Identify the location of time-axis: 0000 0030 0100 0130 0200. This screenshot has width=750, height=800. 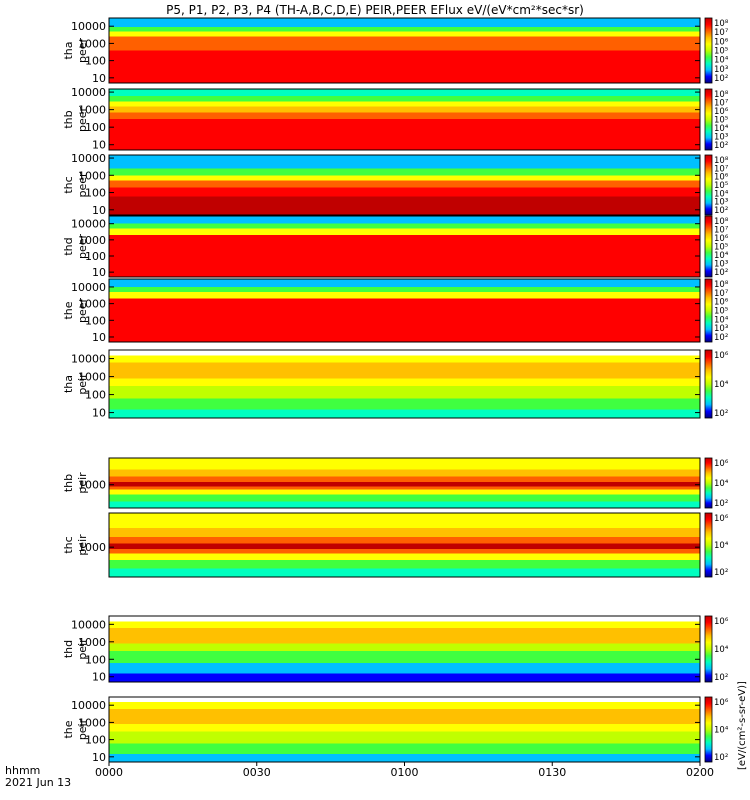
(404, 770).